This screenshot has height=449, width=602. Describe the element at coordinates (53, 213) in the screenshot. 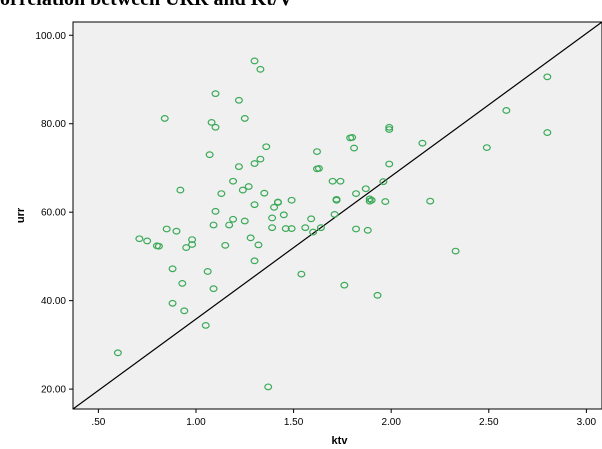

I see `y-tick-label: 60.00` at that location.